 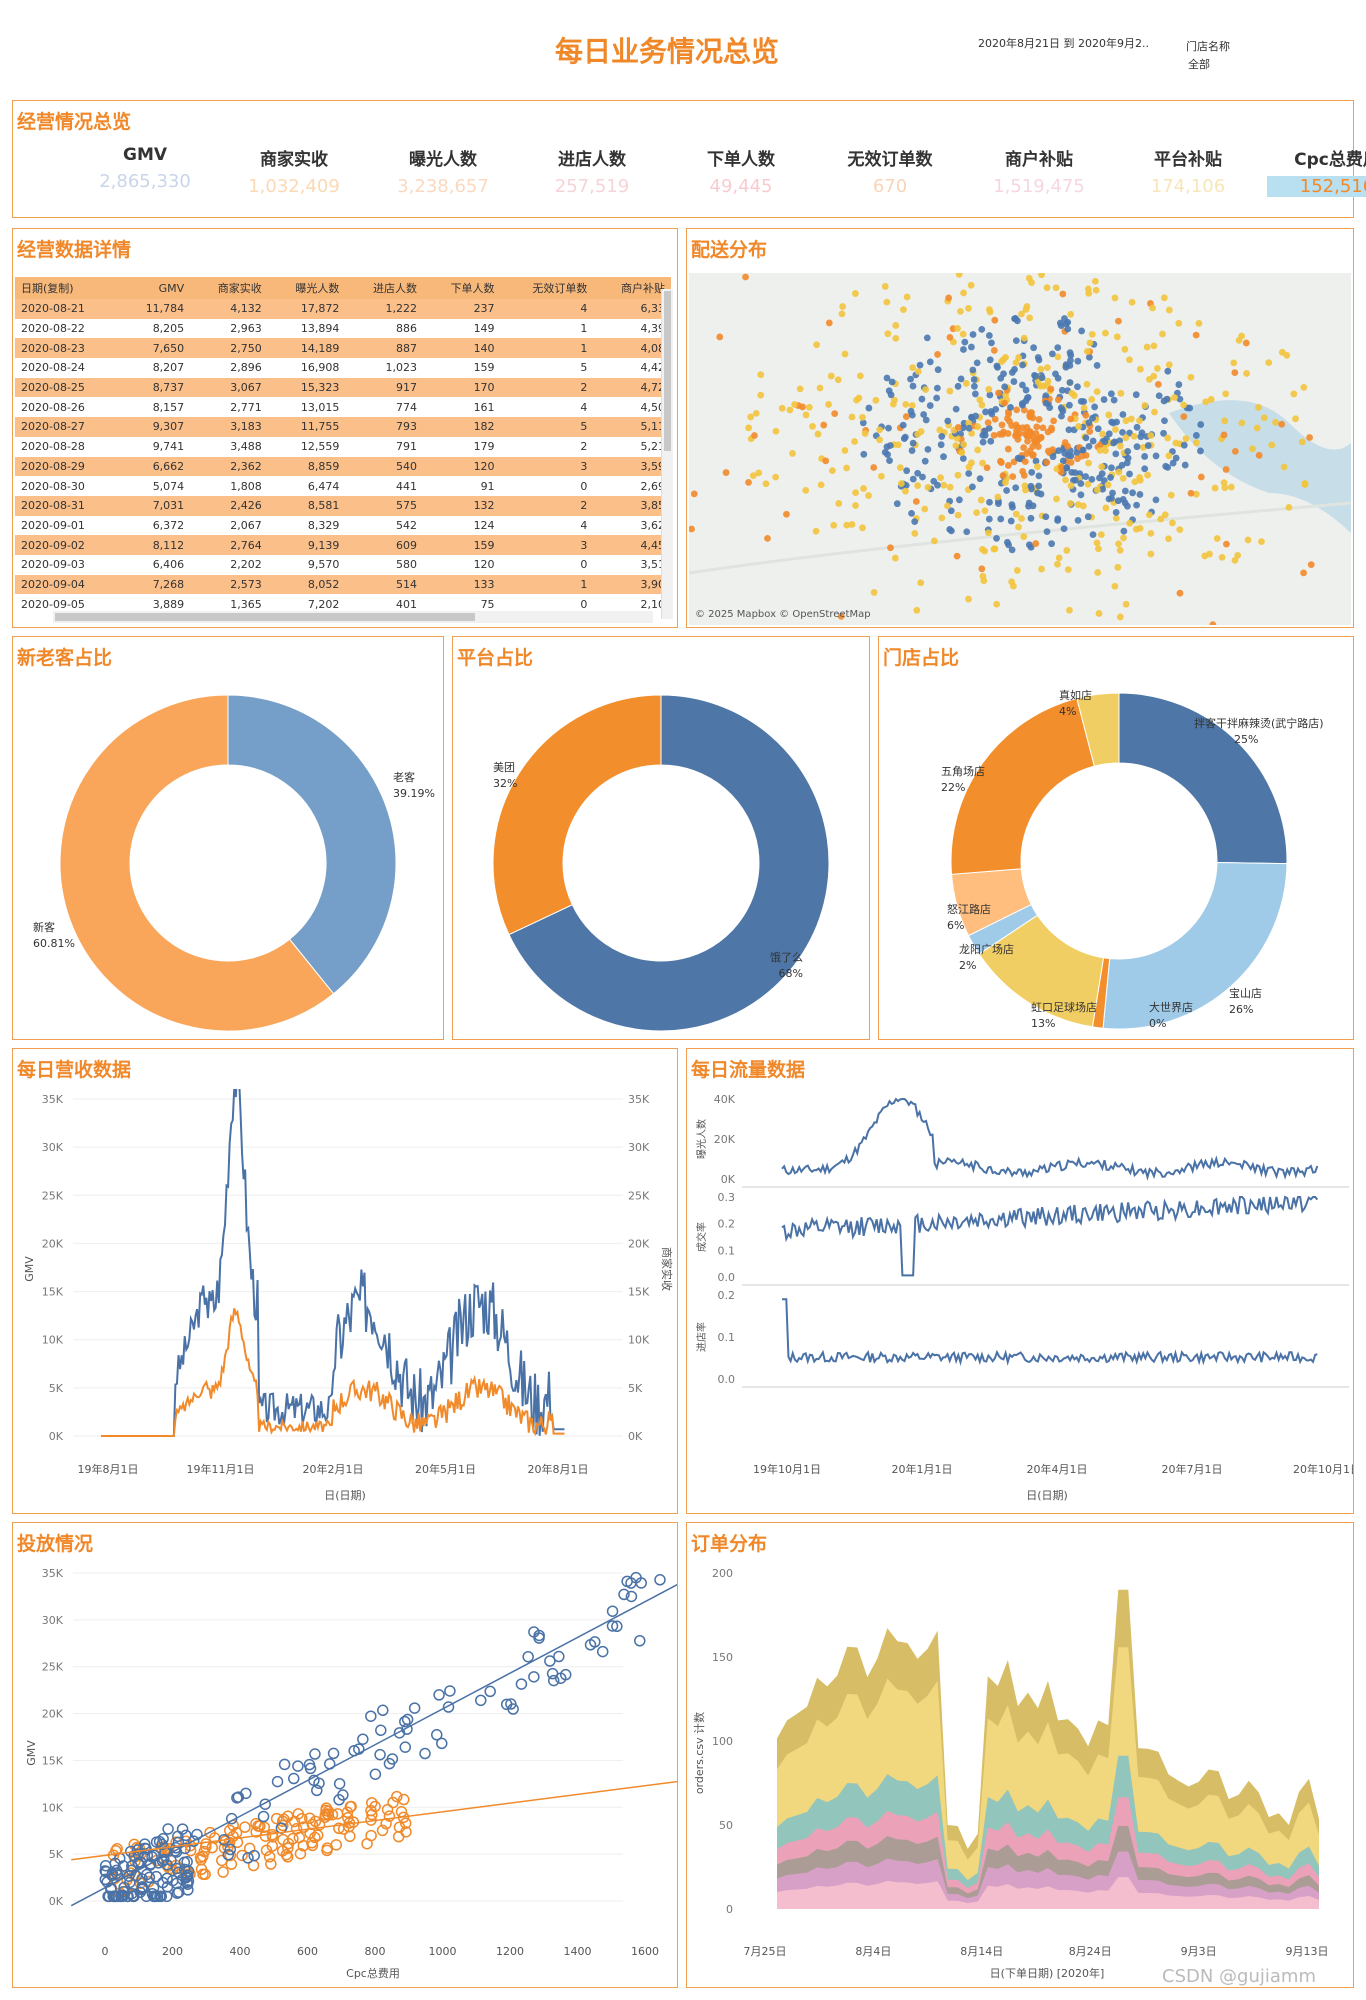 I want to click on pie-customer-panel: 新老客占比 老客 39.19% 新客 60.81%, so click(x=228, y=838).